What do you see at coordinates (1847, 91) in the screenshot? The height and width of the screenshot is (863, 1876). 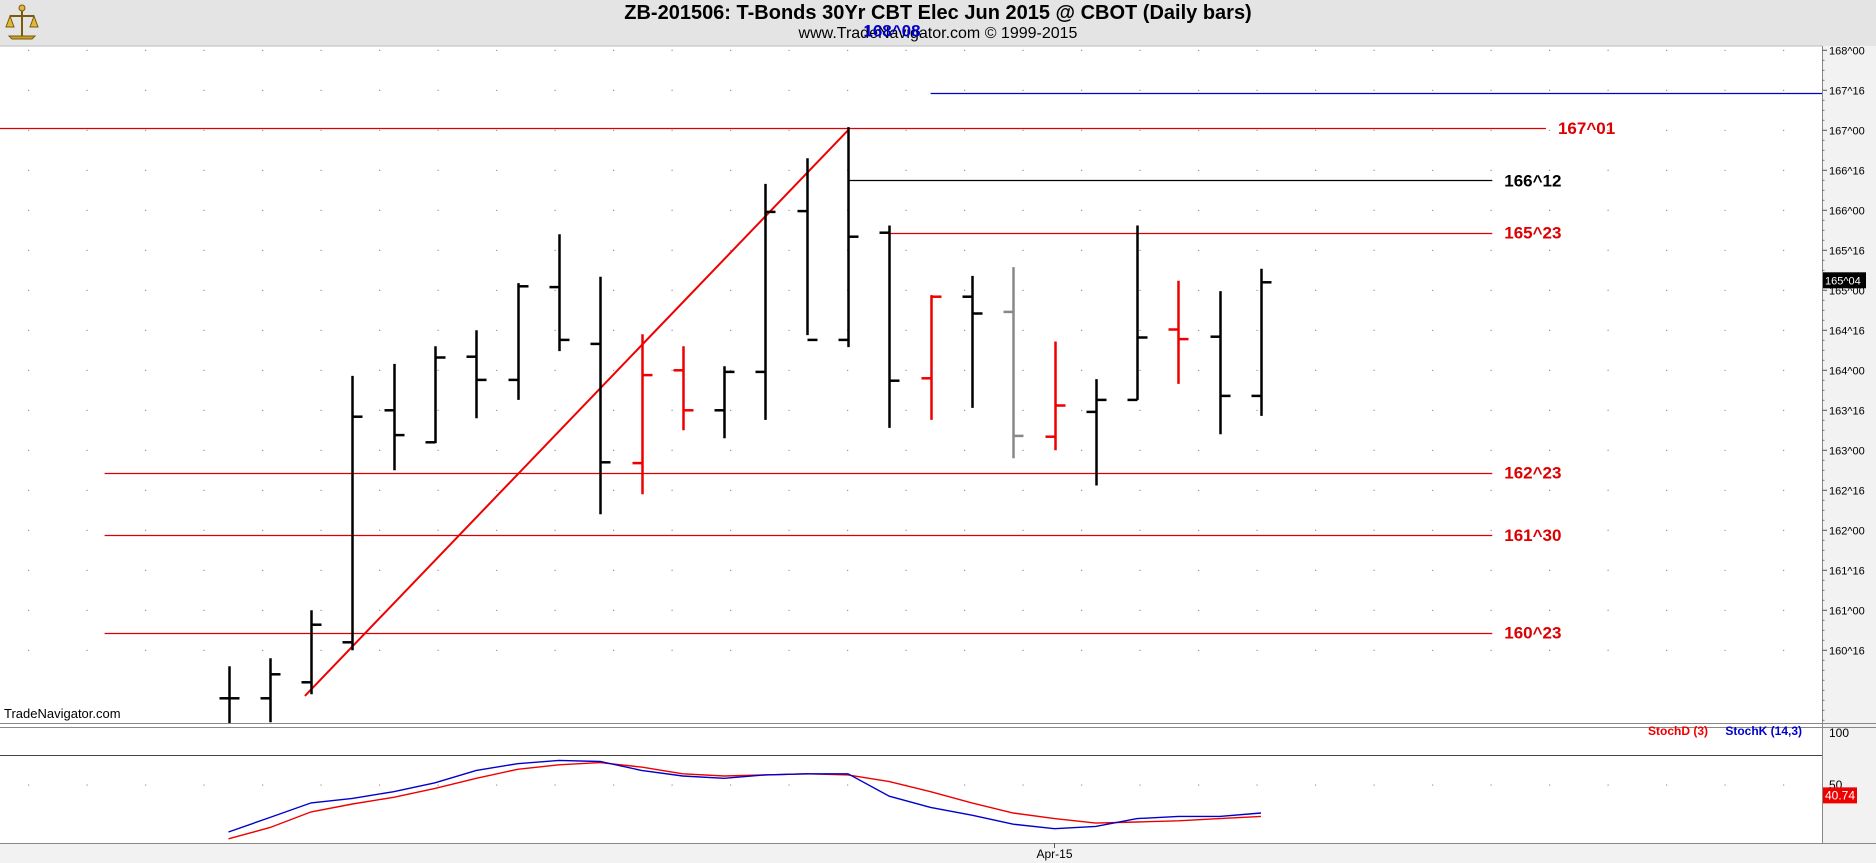 I see `y-tick-label: 167^16` at bounding box center [1847, 91].